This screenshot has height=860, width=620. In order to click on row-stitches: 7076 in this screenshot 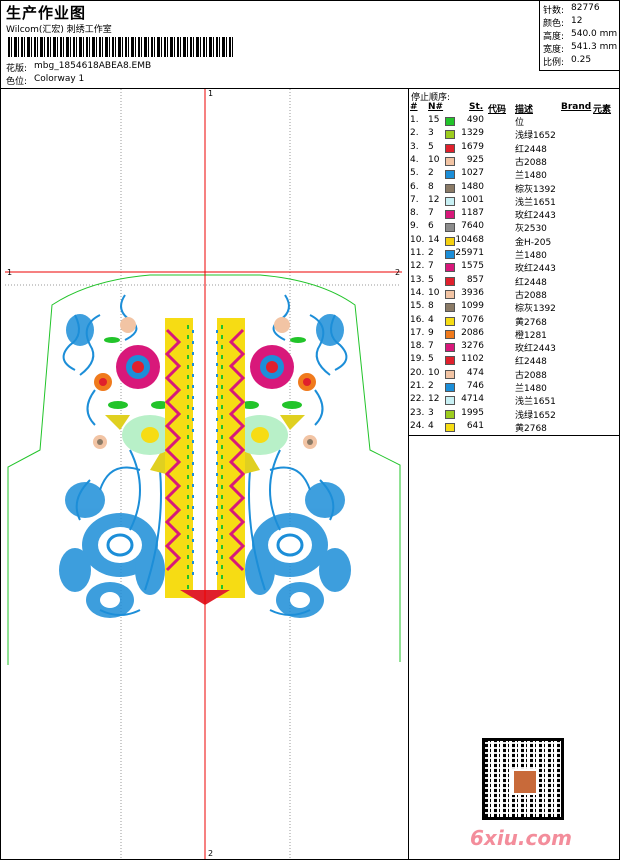, I will do `click(472, 319)`.